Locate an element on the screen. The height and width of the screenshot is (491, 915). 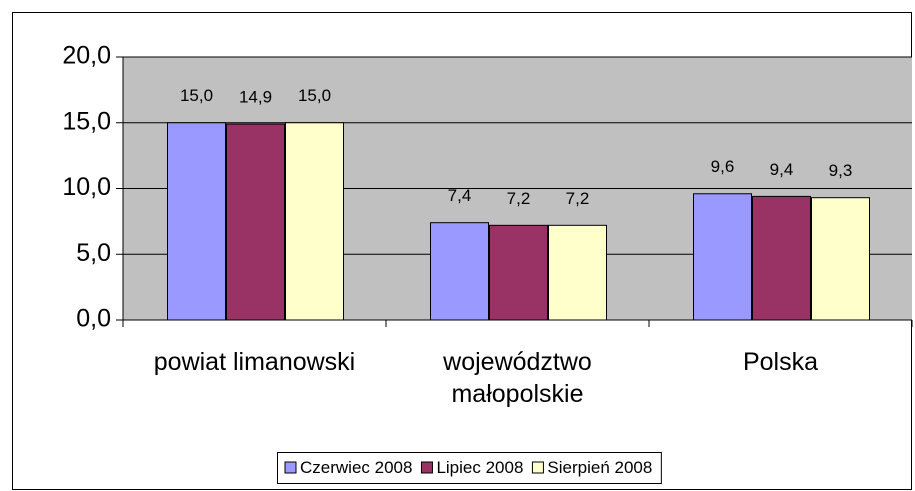
data-label: 14,9 is located at coordinates (255, 97).